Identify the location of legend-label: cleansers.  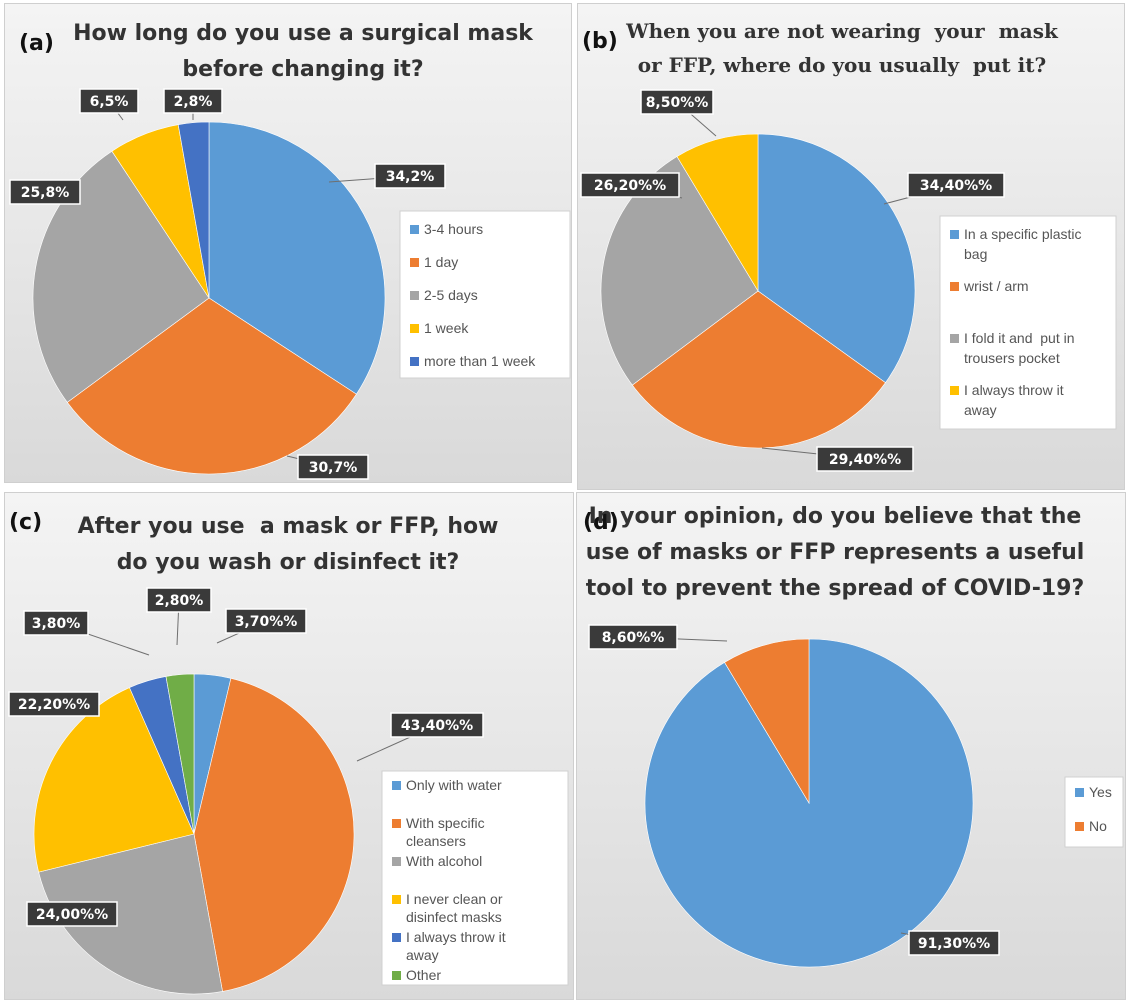
(436, 841).